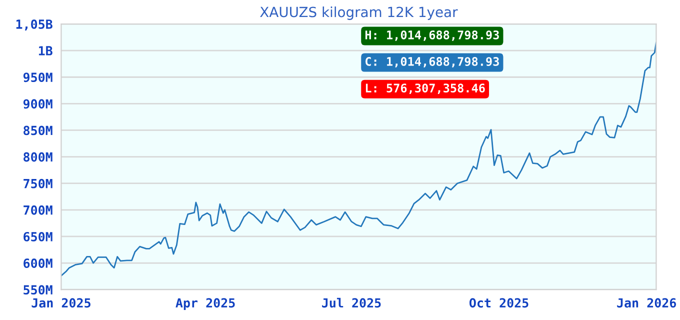 The image size is (680, 320). What do you see at coordinates (38, 157) in the screenshot?
I see `y-tick-label: 800M` at bounding box center [38, 157].